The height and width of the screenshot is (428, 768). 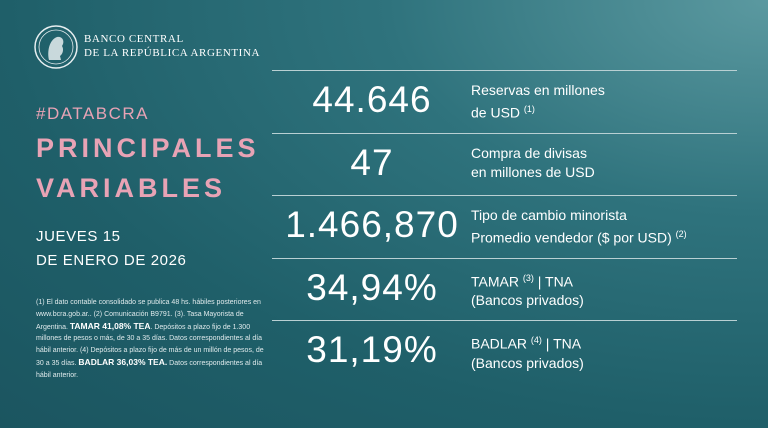 I want to click on label-line: TAMAR (3) | TNA, so click(x=527, y=280).